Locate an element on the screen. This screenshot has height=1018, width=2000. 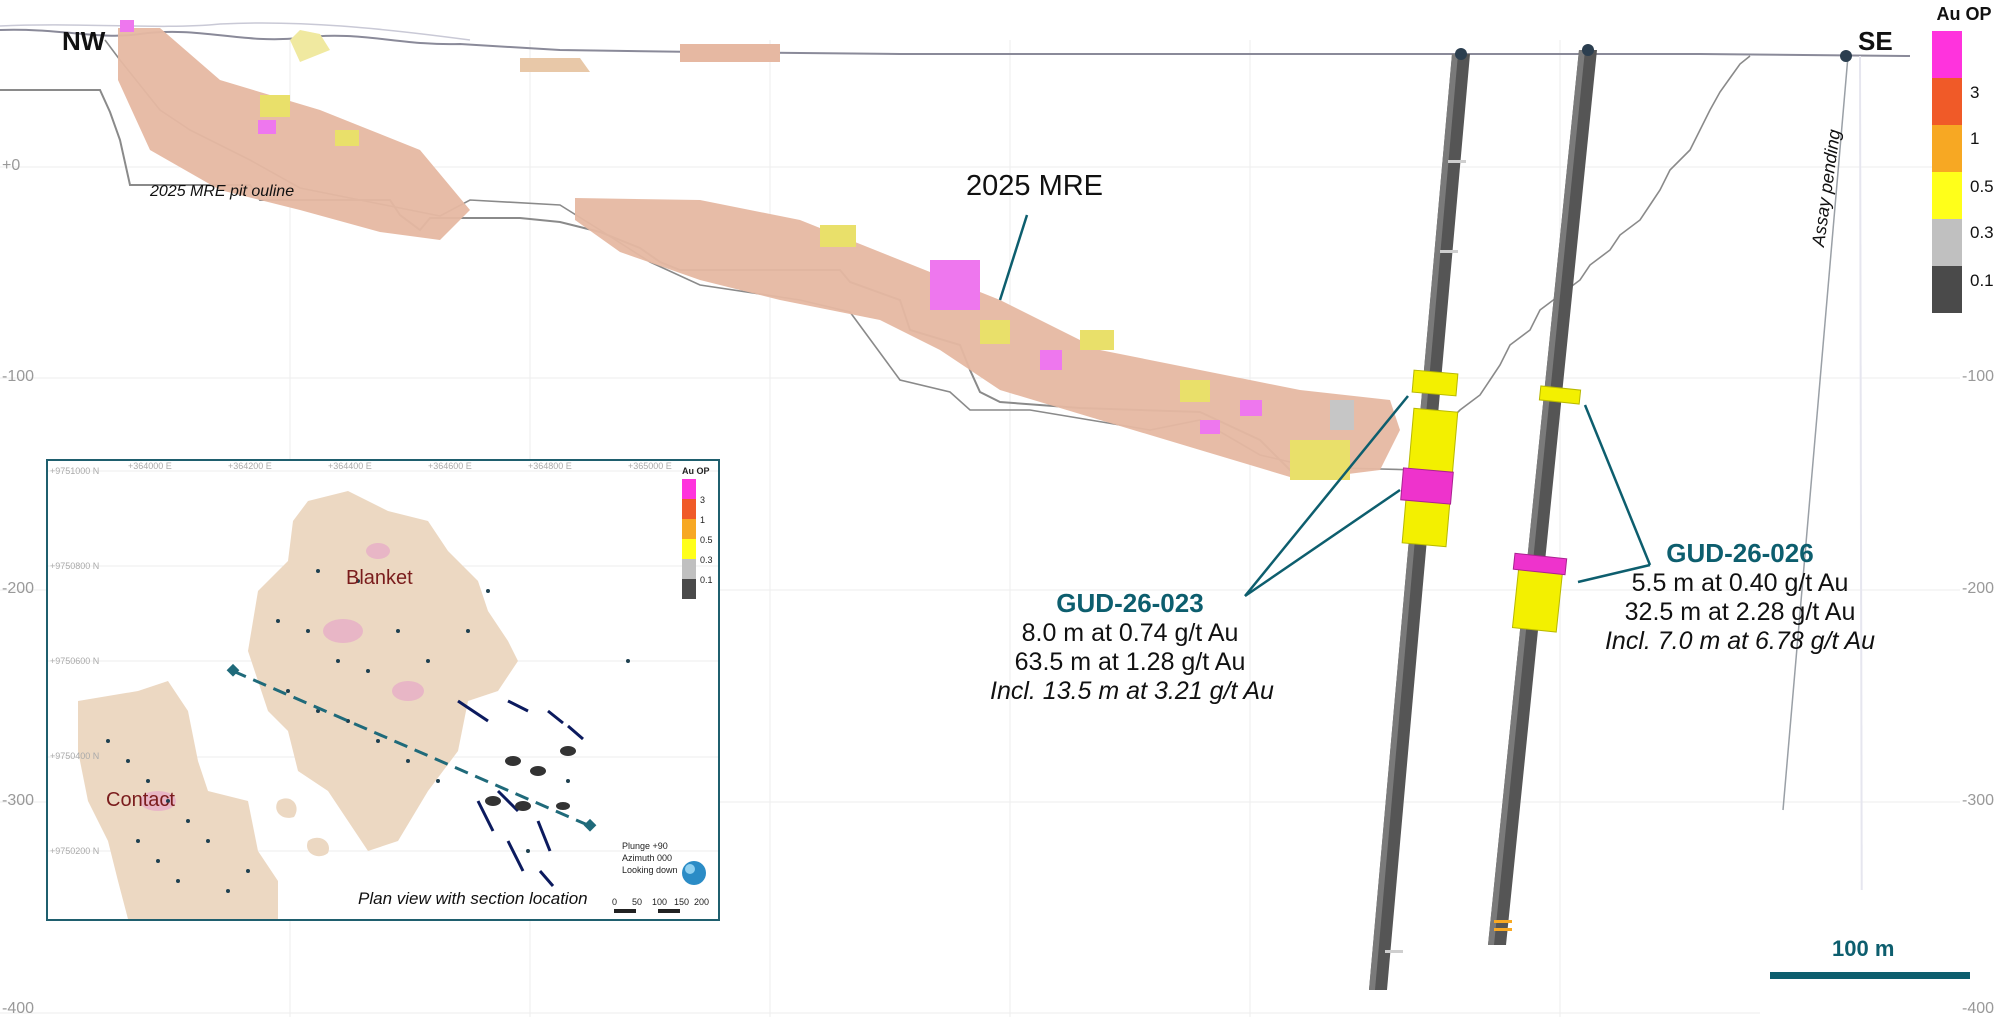
nw-label: NW is located at coordinates (84, 41).